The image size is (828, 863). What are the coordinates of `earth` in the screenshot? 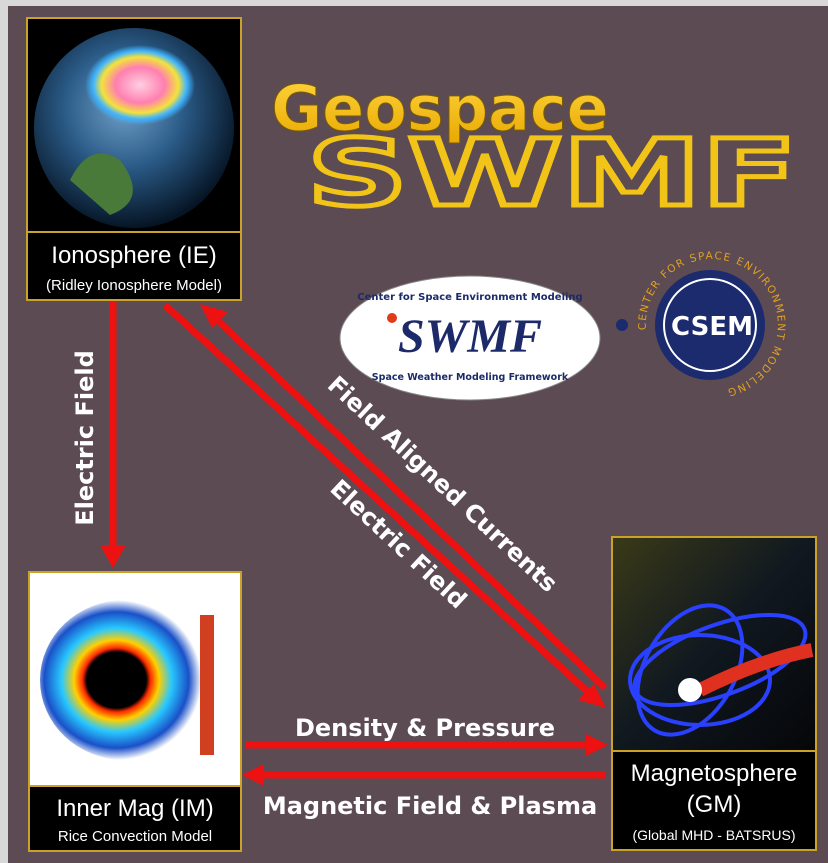 It's located at (690, 690).